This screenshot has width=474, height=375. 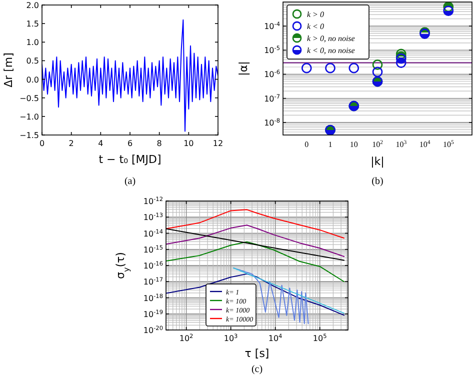 What do you see at coordinates (153, 217) in the screenshot?
I see `y-tick-label: 10$^{-13}$` at bounding box center [153, 217].